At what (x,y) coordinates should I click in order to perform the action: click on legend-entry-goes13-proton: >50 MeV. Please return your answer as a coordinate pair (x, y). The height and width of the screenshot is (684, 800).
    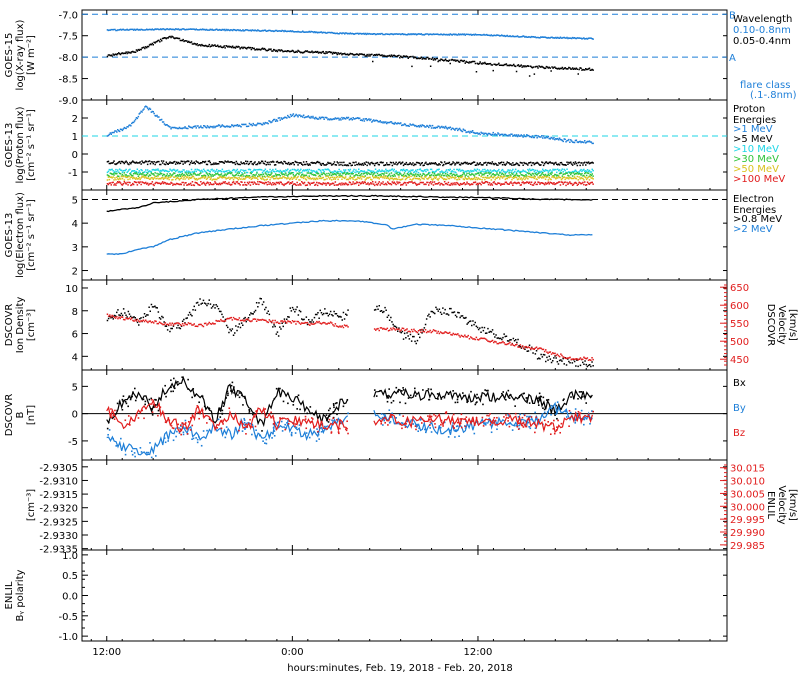
    Looking at the image, I should click on (756, 169).